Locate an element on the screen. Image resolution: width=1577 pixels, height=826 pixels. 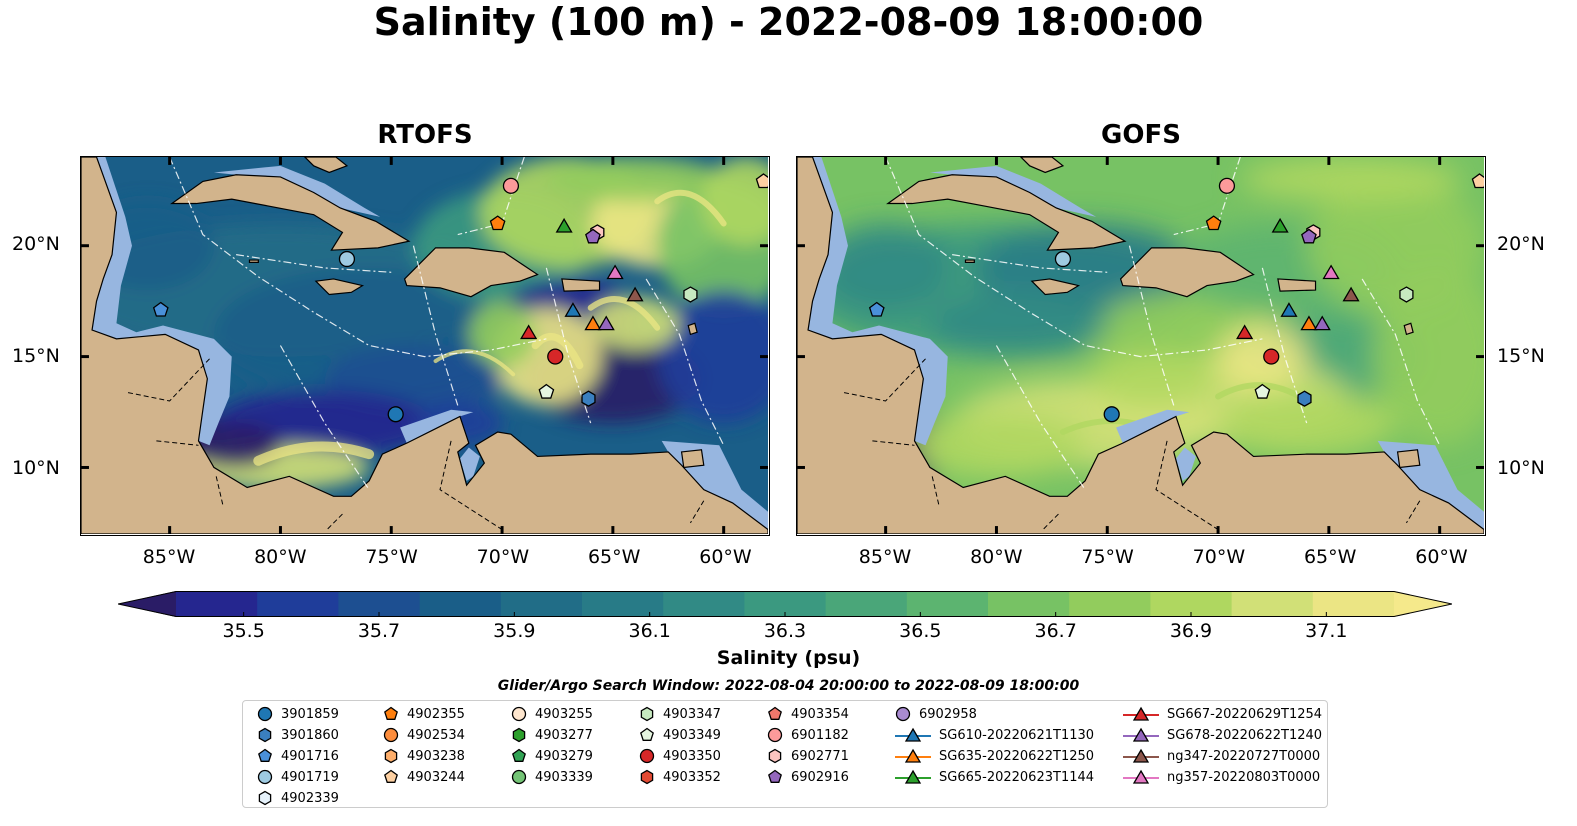
legend-item: 4902534 is located at coordinates (424, 735).